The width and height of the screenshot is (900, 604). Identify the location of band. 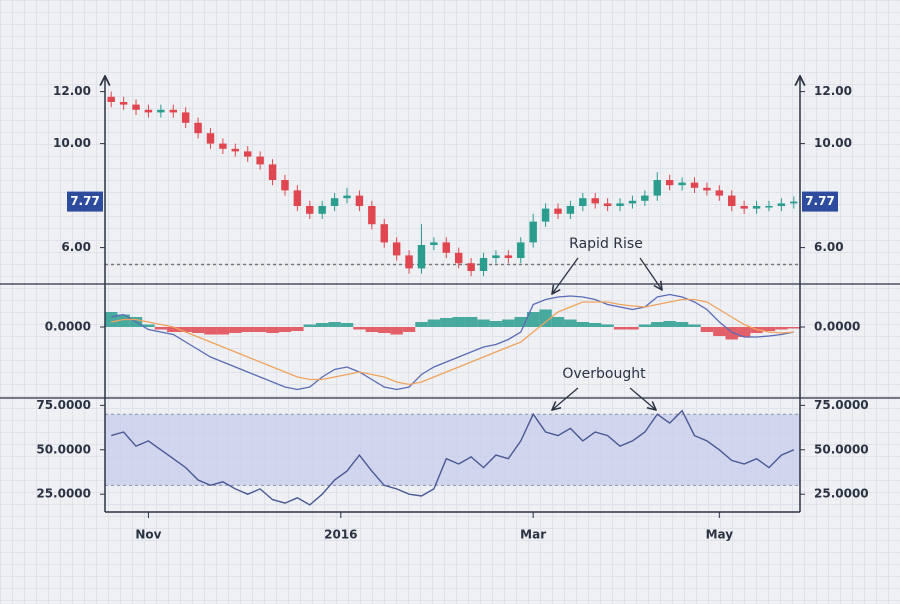
(452, 450).